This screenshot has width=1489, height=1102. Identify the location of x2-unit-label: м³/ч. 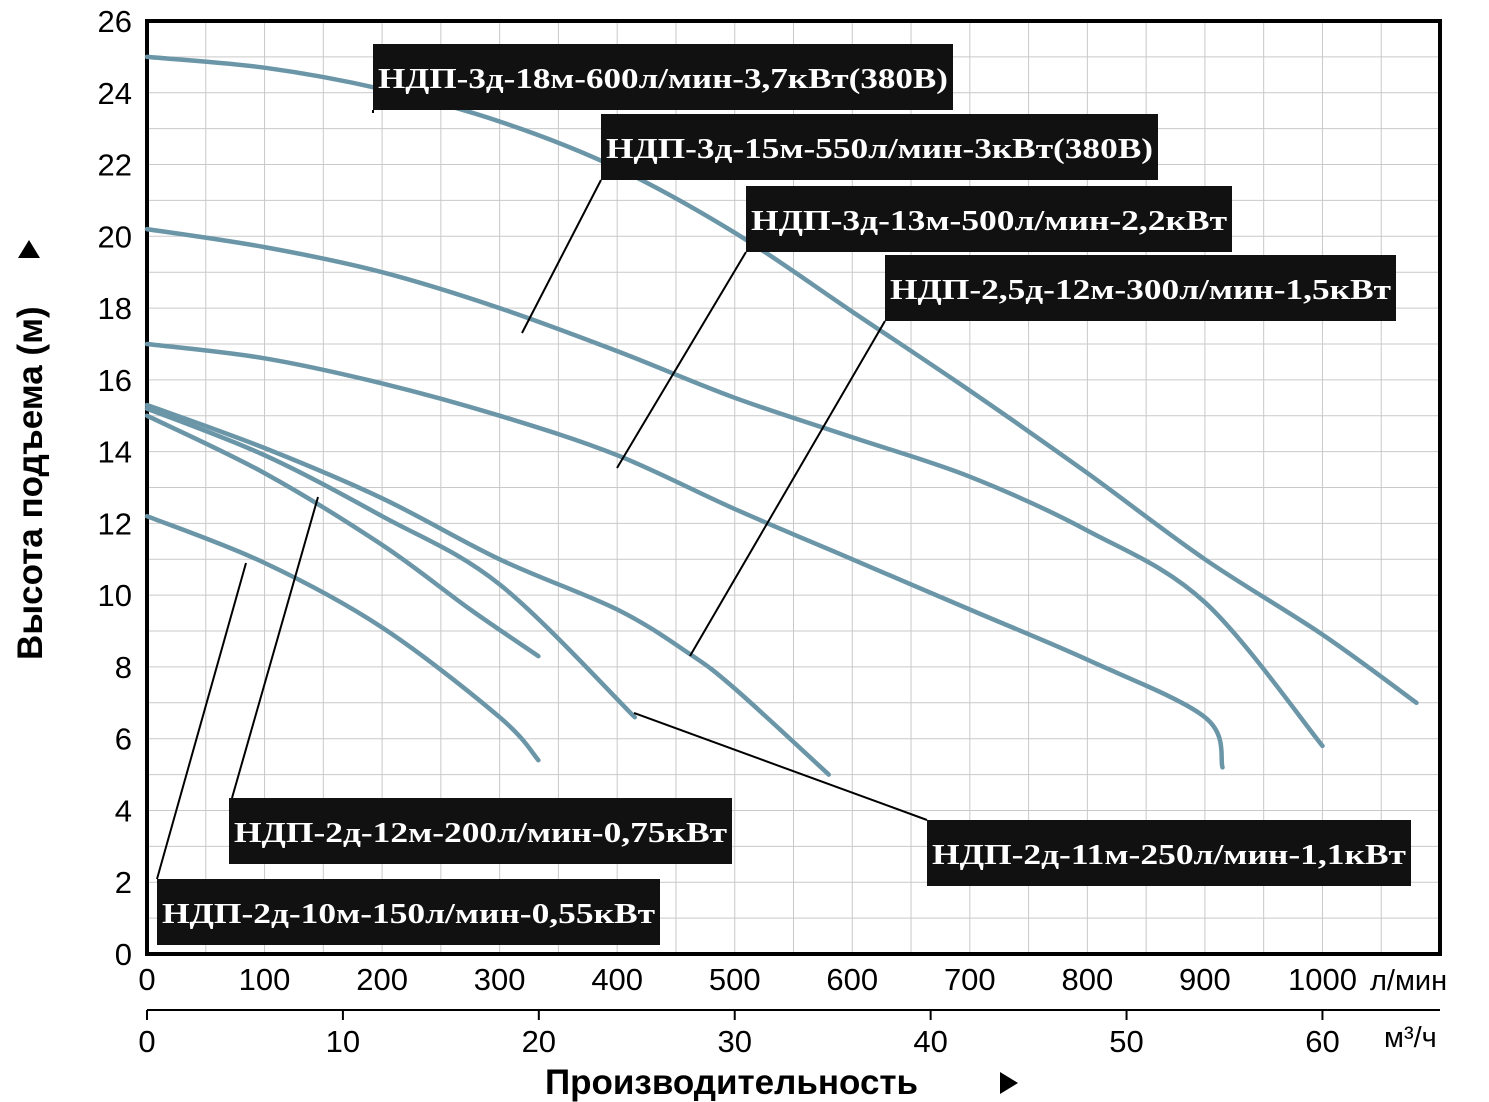
(1410, 1038).